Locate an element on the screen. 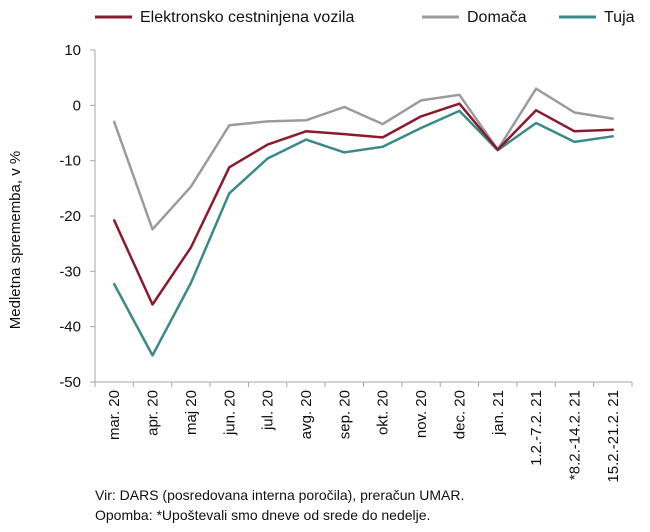  x-tick-label: maj 20 is located at coordinates (191, 412).